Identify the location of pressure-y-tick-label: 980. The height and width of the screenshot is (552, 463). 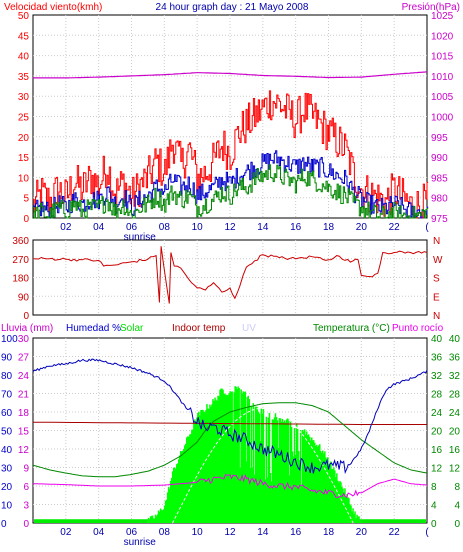
(439, 199).